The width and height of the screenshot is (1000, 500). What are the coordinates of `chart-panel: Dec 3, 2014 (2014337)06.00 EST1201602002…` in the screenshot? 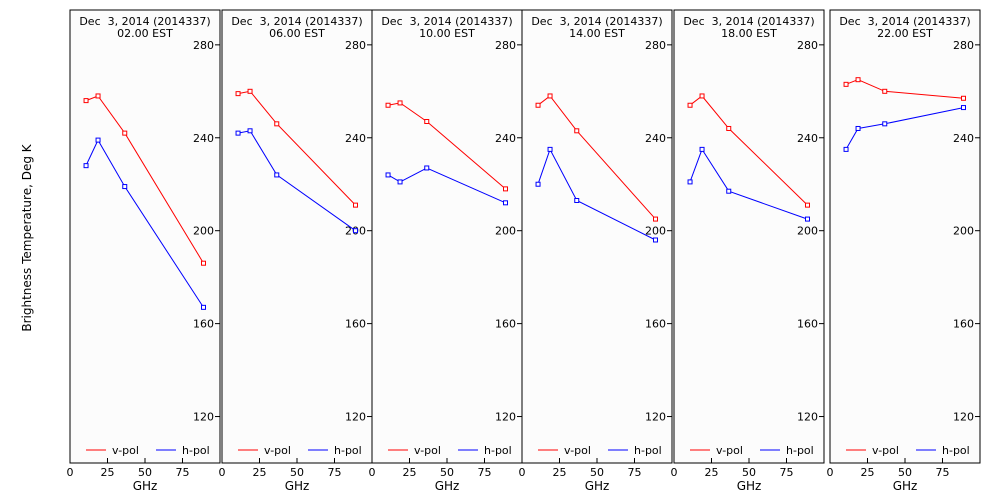 It's located at (296, 251).